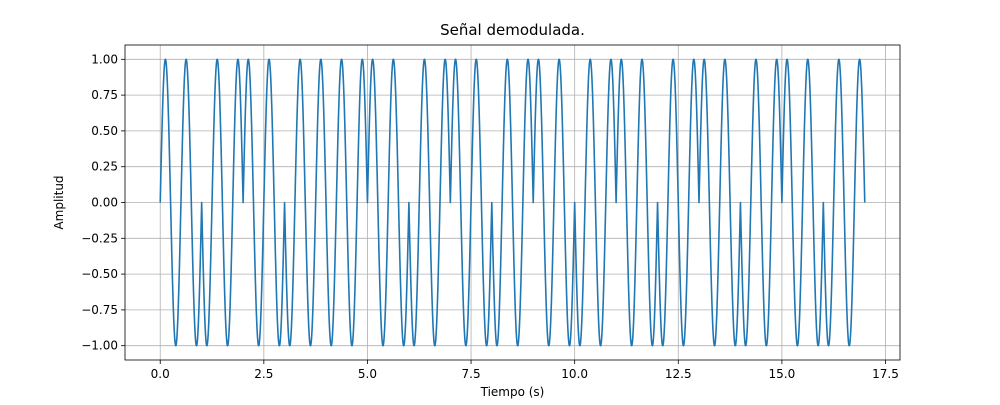 This screenshot has height=405, width=1000. I want to click on y-tick-label: 0.50, so click(104, 131).